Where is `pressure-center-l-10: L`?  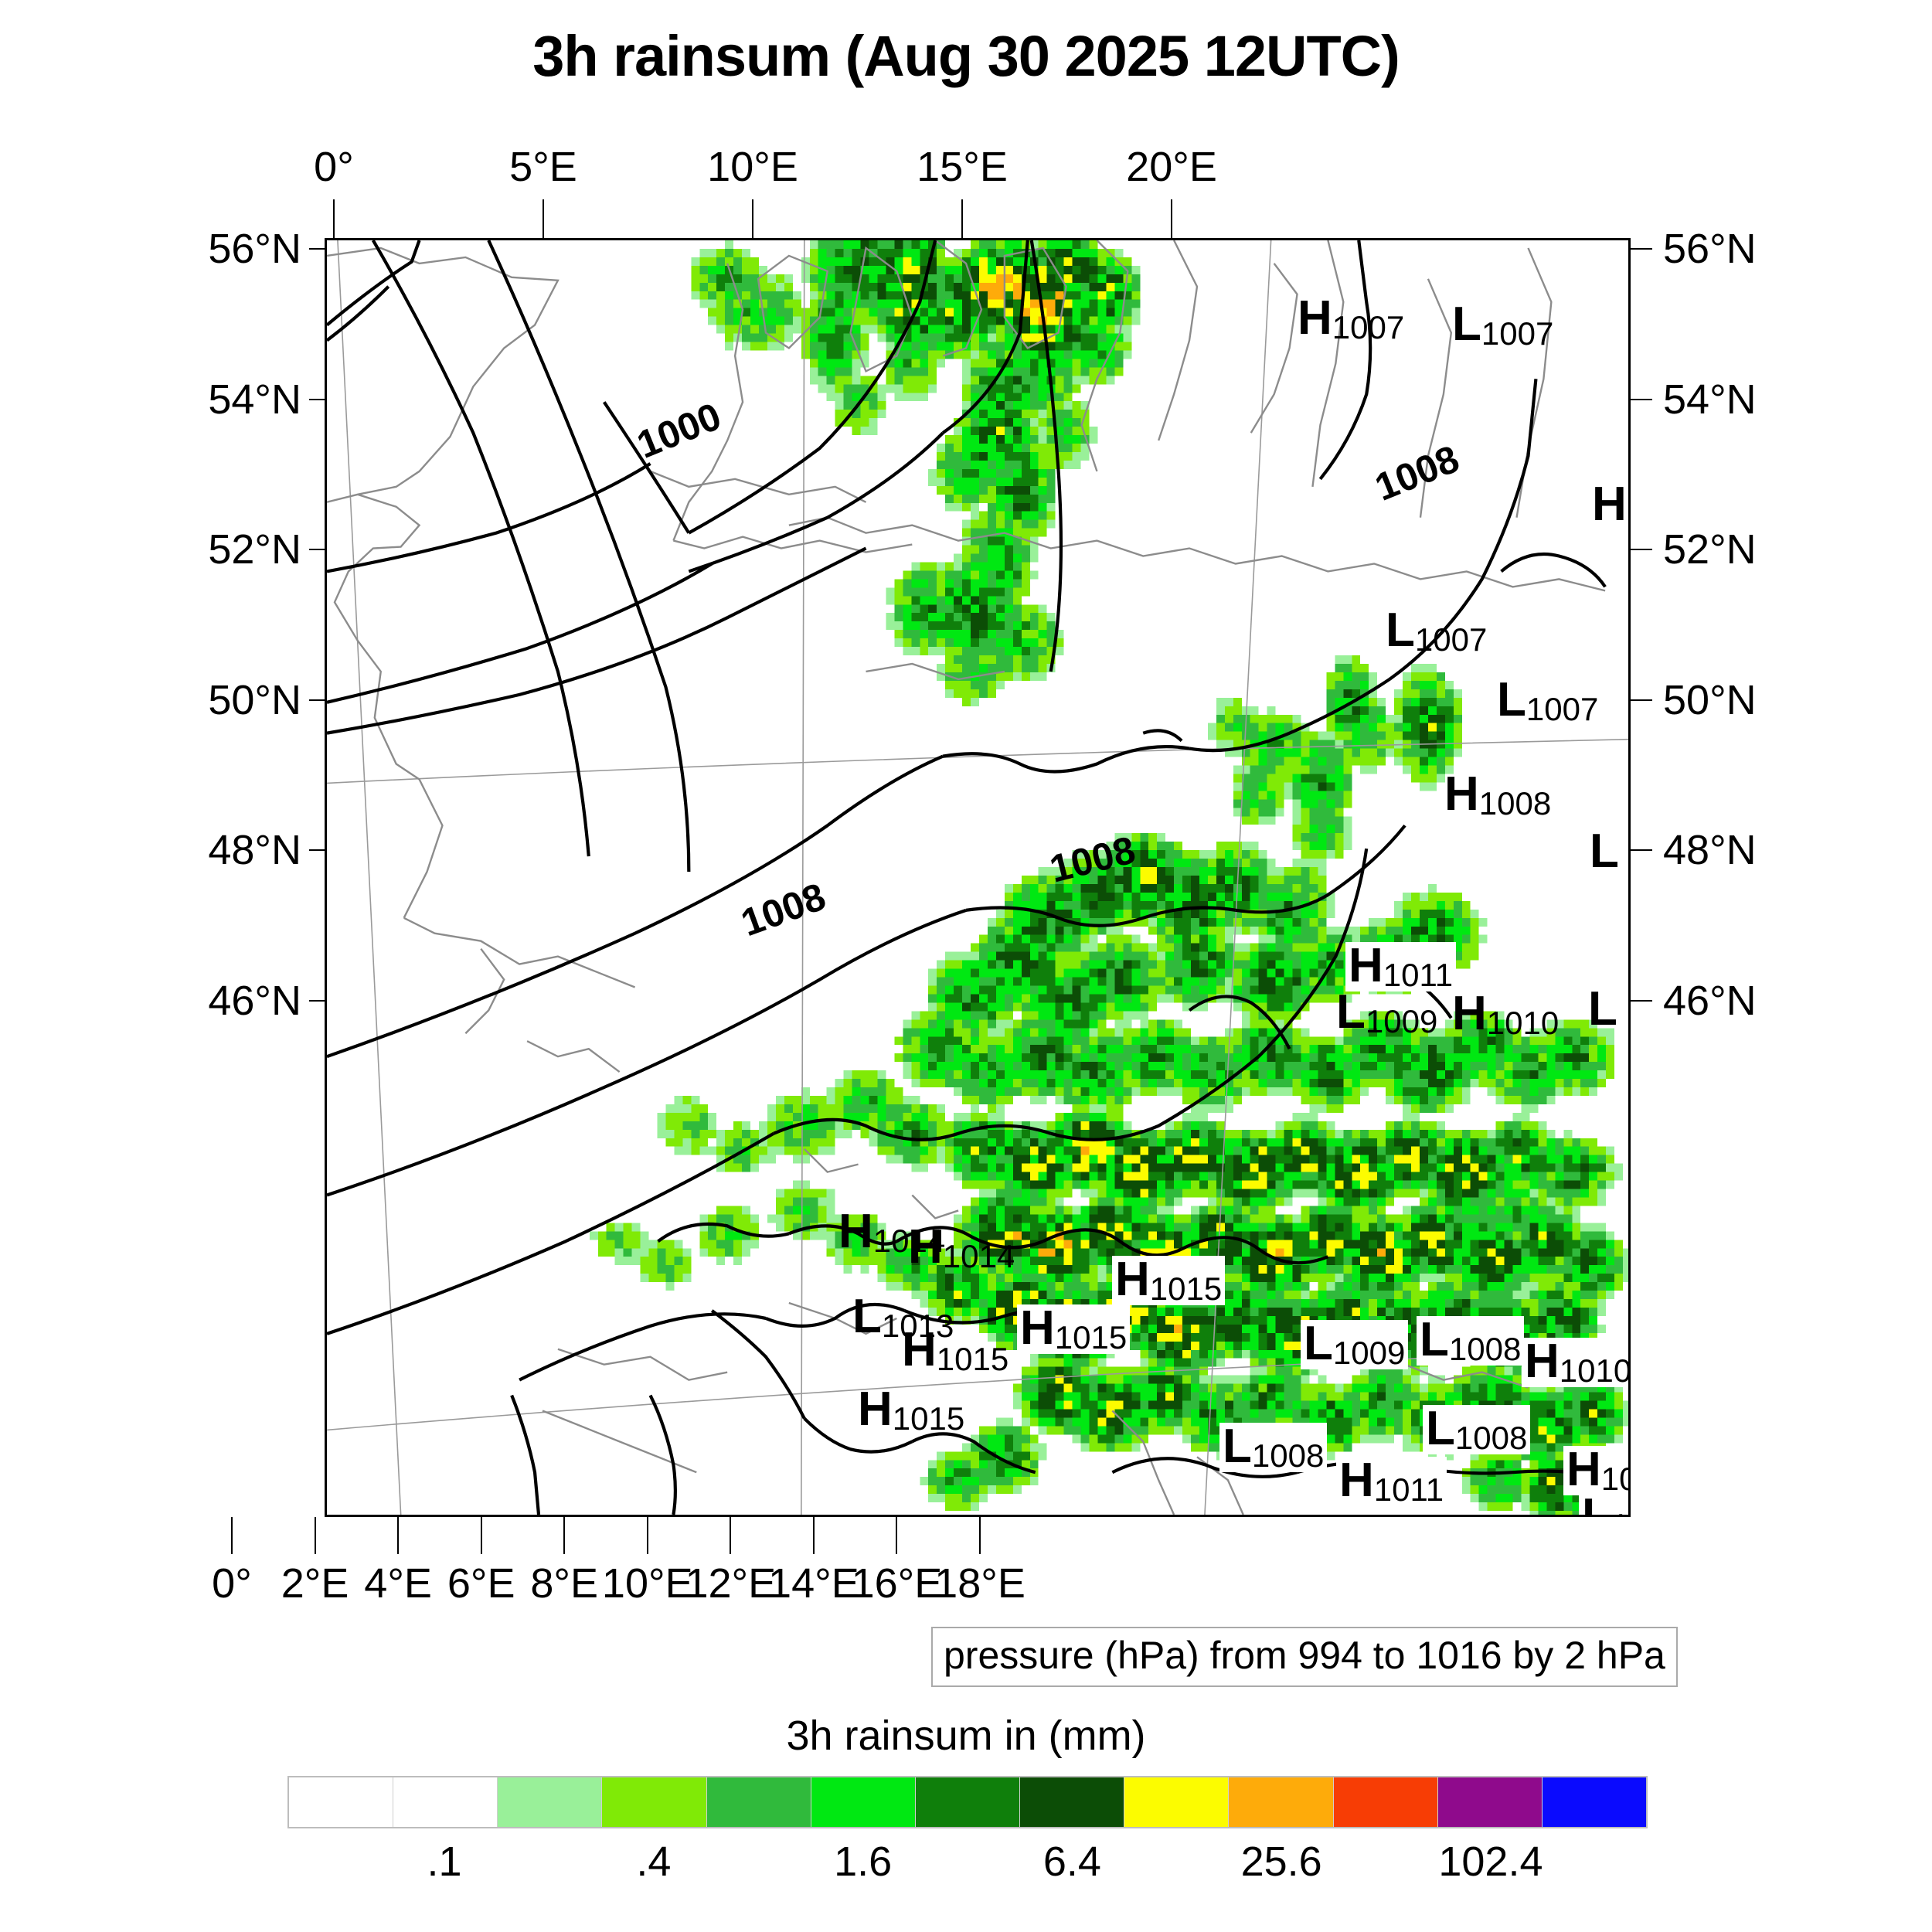 pressure-center-l-10: L is located at coordinates (1603, 1010).